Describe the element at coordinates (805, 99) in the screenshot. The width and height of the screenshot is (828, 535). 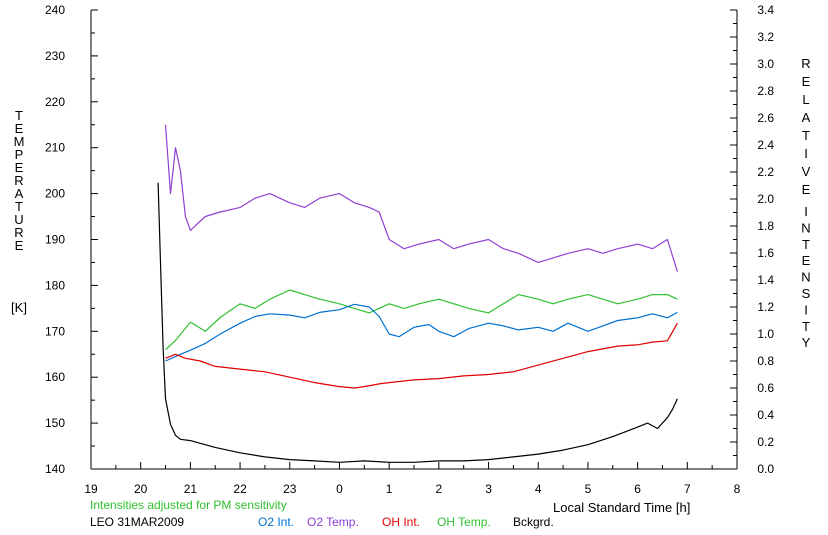
I see `right-axis-label-letter: L` at that location.